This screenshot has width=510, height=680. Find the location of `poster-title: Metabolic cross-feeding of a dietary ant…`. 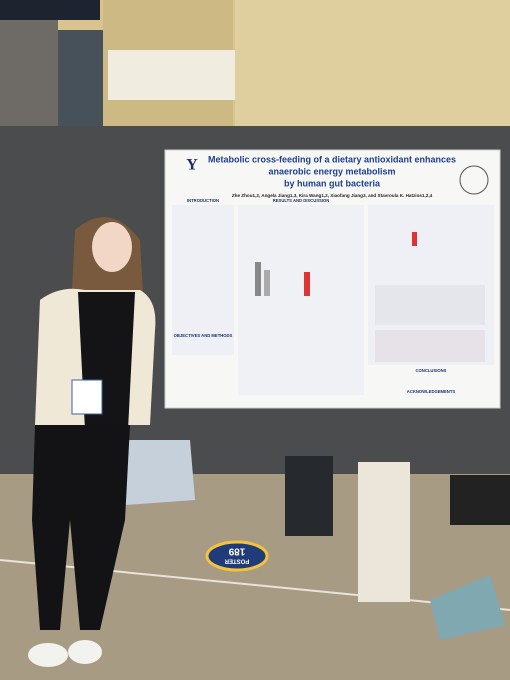

poster-title: Metabolic cross-feeding of a dietary ant… is located at coordinates (332, 159).